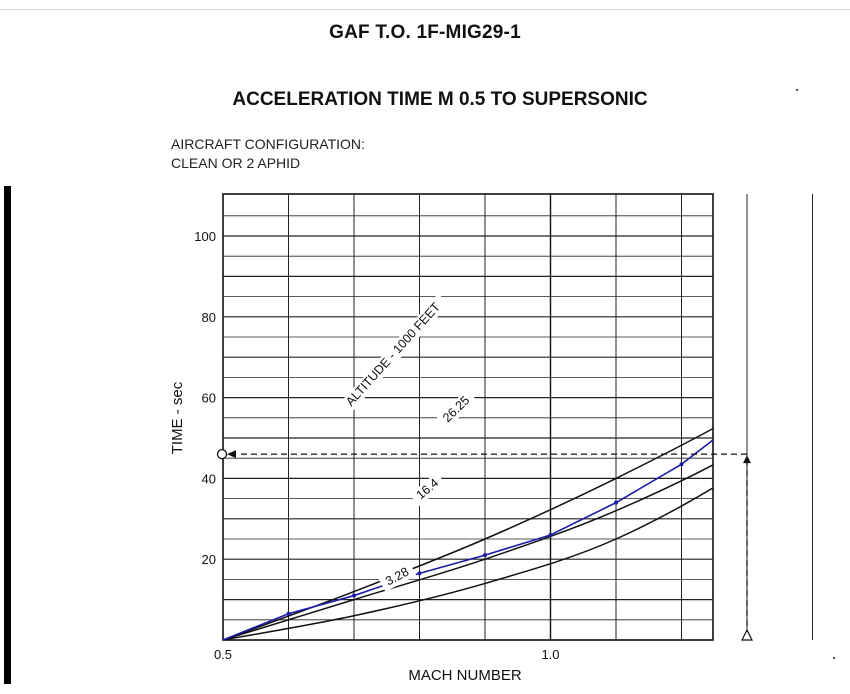 The width and height of the screenshot is (850, 694). Describe the element at coordinates (205, 236) in the screenshot. I see `y-tick-label: 100` at that location.